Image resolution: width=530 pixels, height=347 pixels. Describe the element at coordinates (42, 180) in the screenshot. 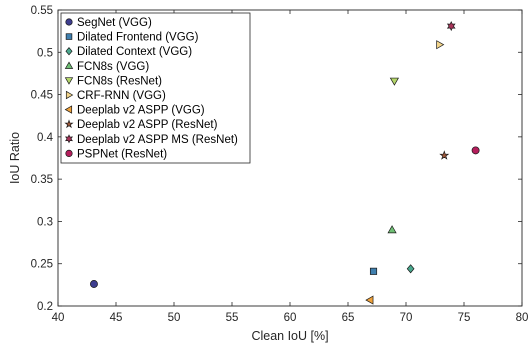

I see `y-tick-label: 0.35` at that location.